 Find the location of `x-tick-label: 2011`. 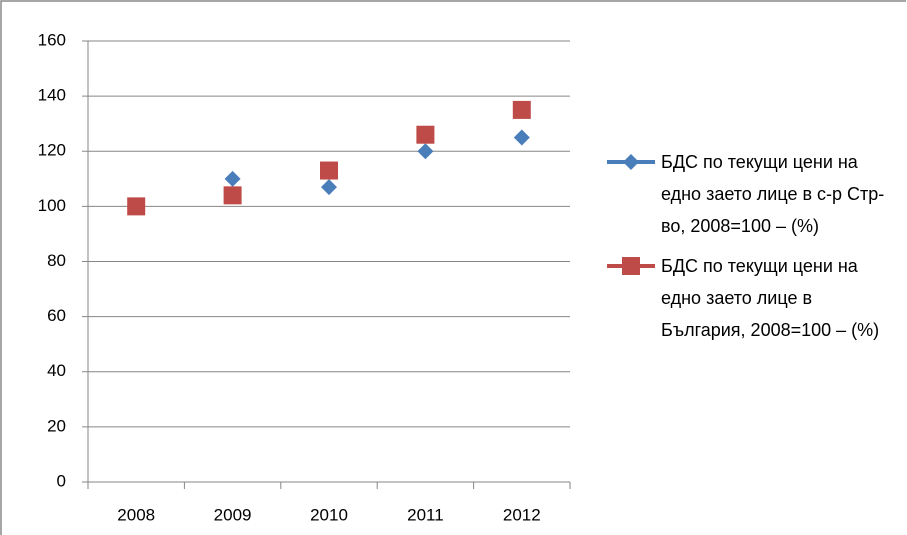

x-tick-label: 2011 is located at coordinates (425, 514).